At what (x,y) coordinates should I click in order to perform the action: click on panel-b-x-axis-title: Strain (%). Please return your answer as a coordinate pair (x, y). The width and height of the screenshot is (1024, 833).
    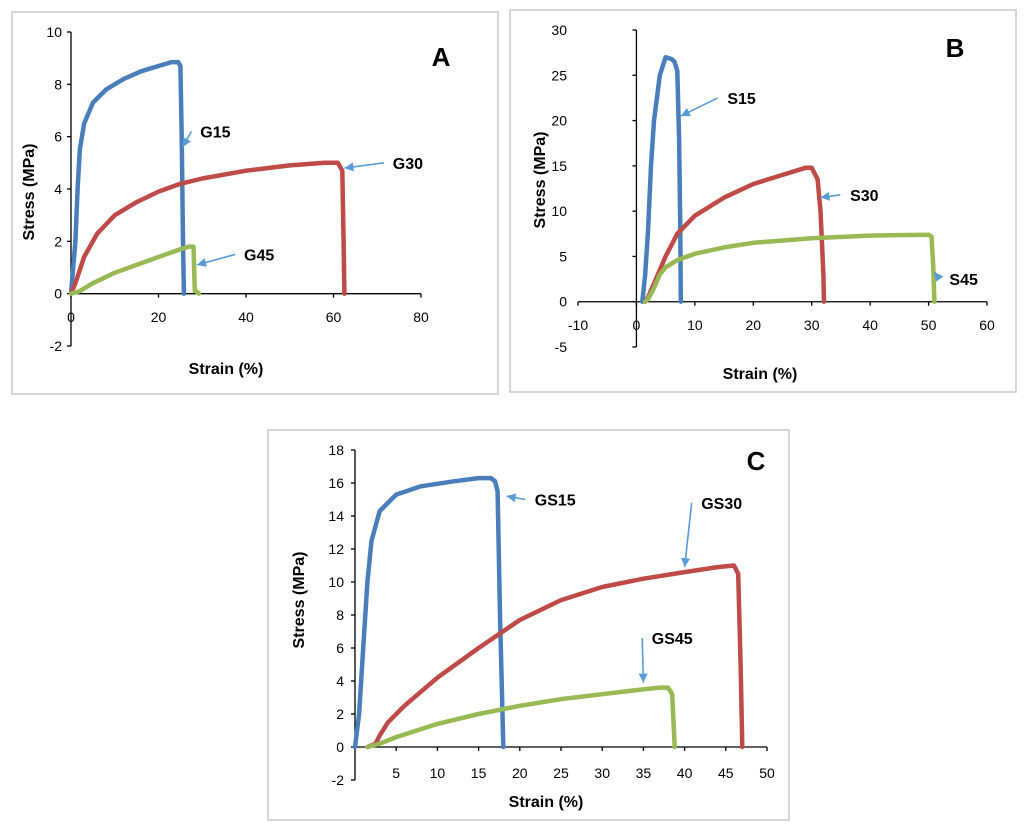
    Looking at the image, I should click on (760, 374).